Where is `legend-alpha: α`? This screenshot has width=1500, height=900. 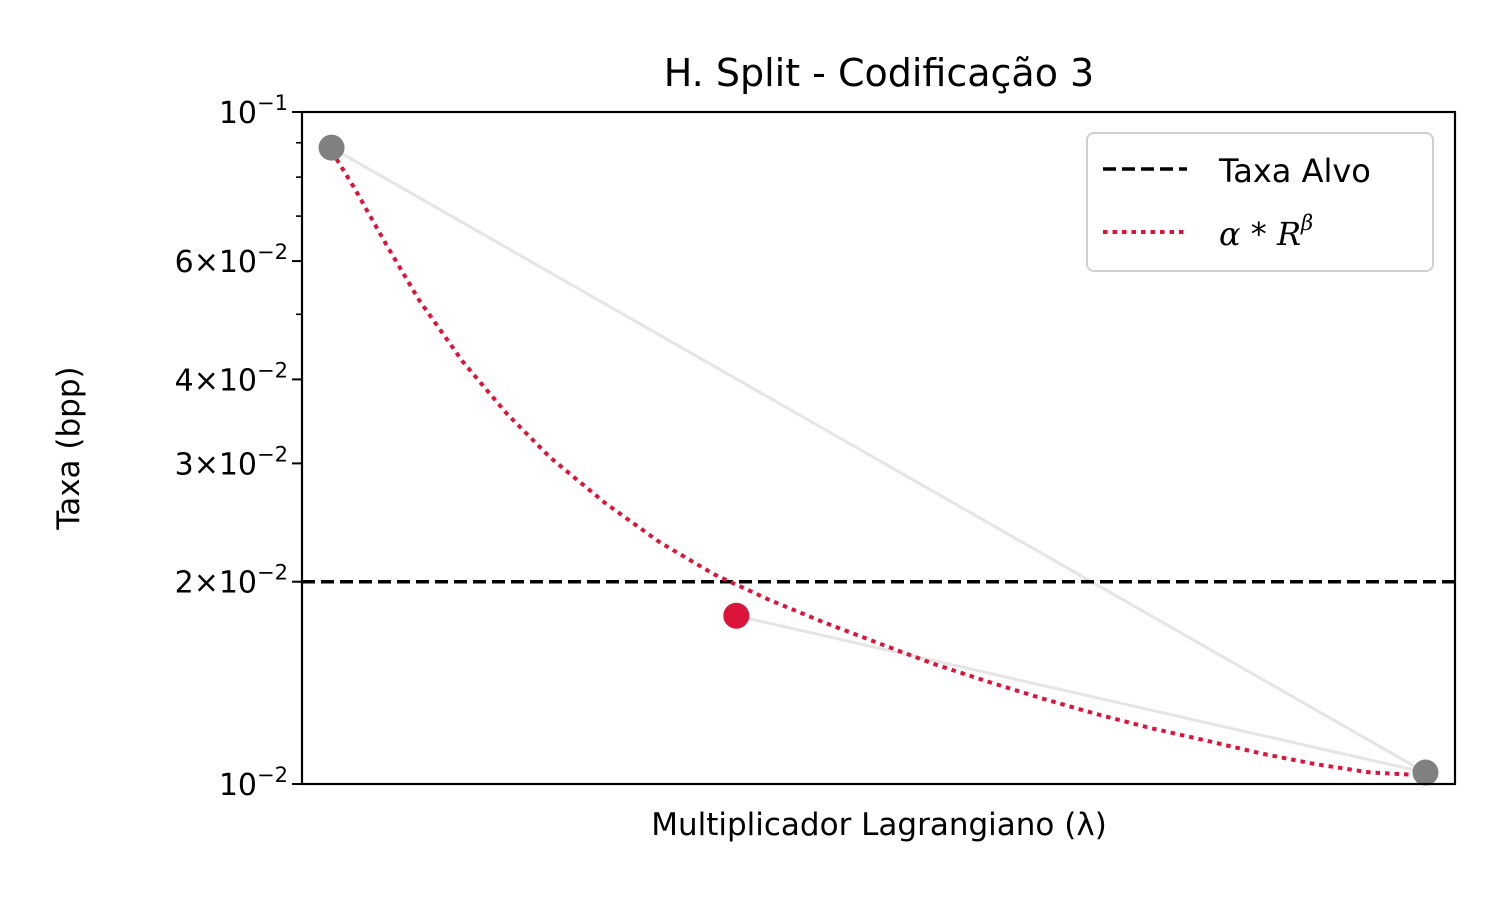
legend-alpha: α is located at coordinates (1230, 234).